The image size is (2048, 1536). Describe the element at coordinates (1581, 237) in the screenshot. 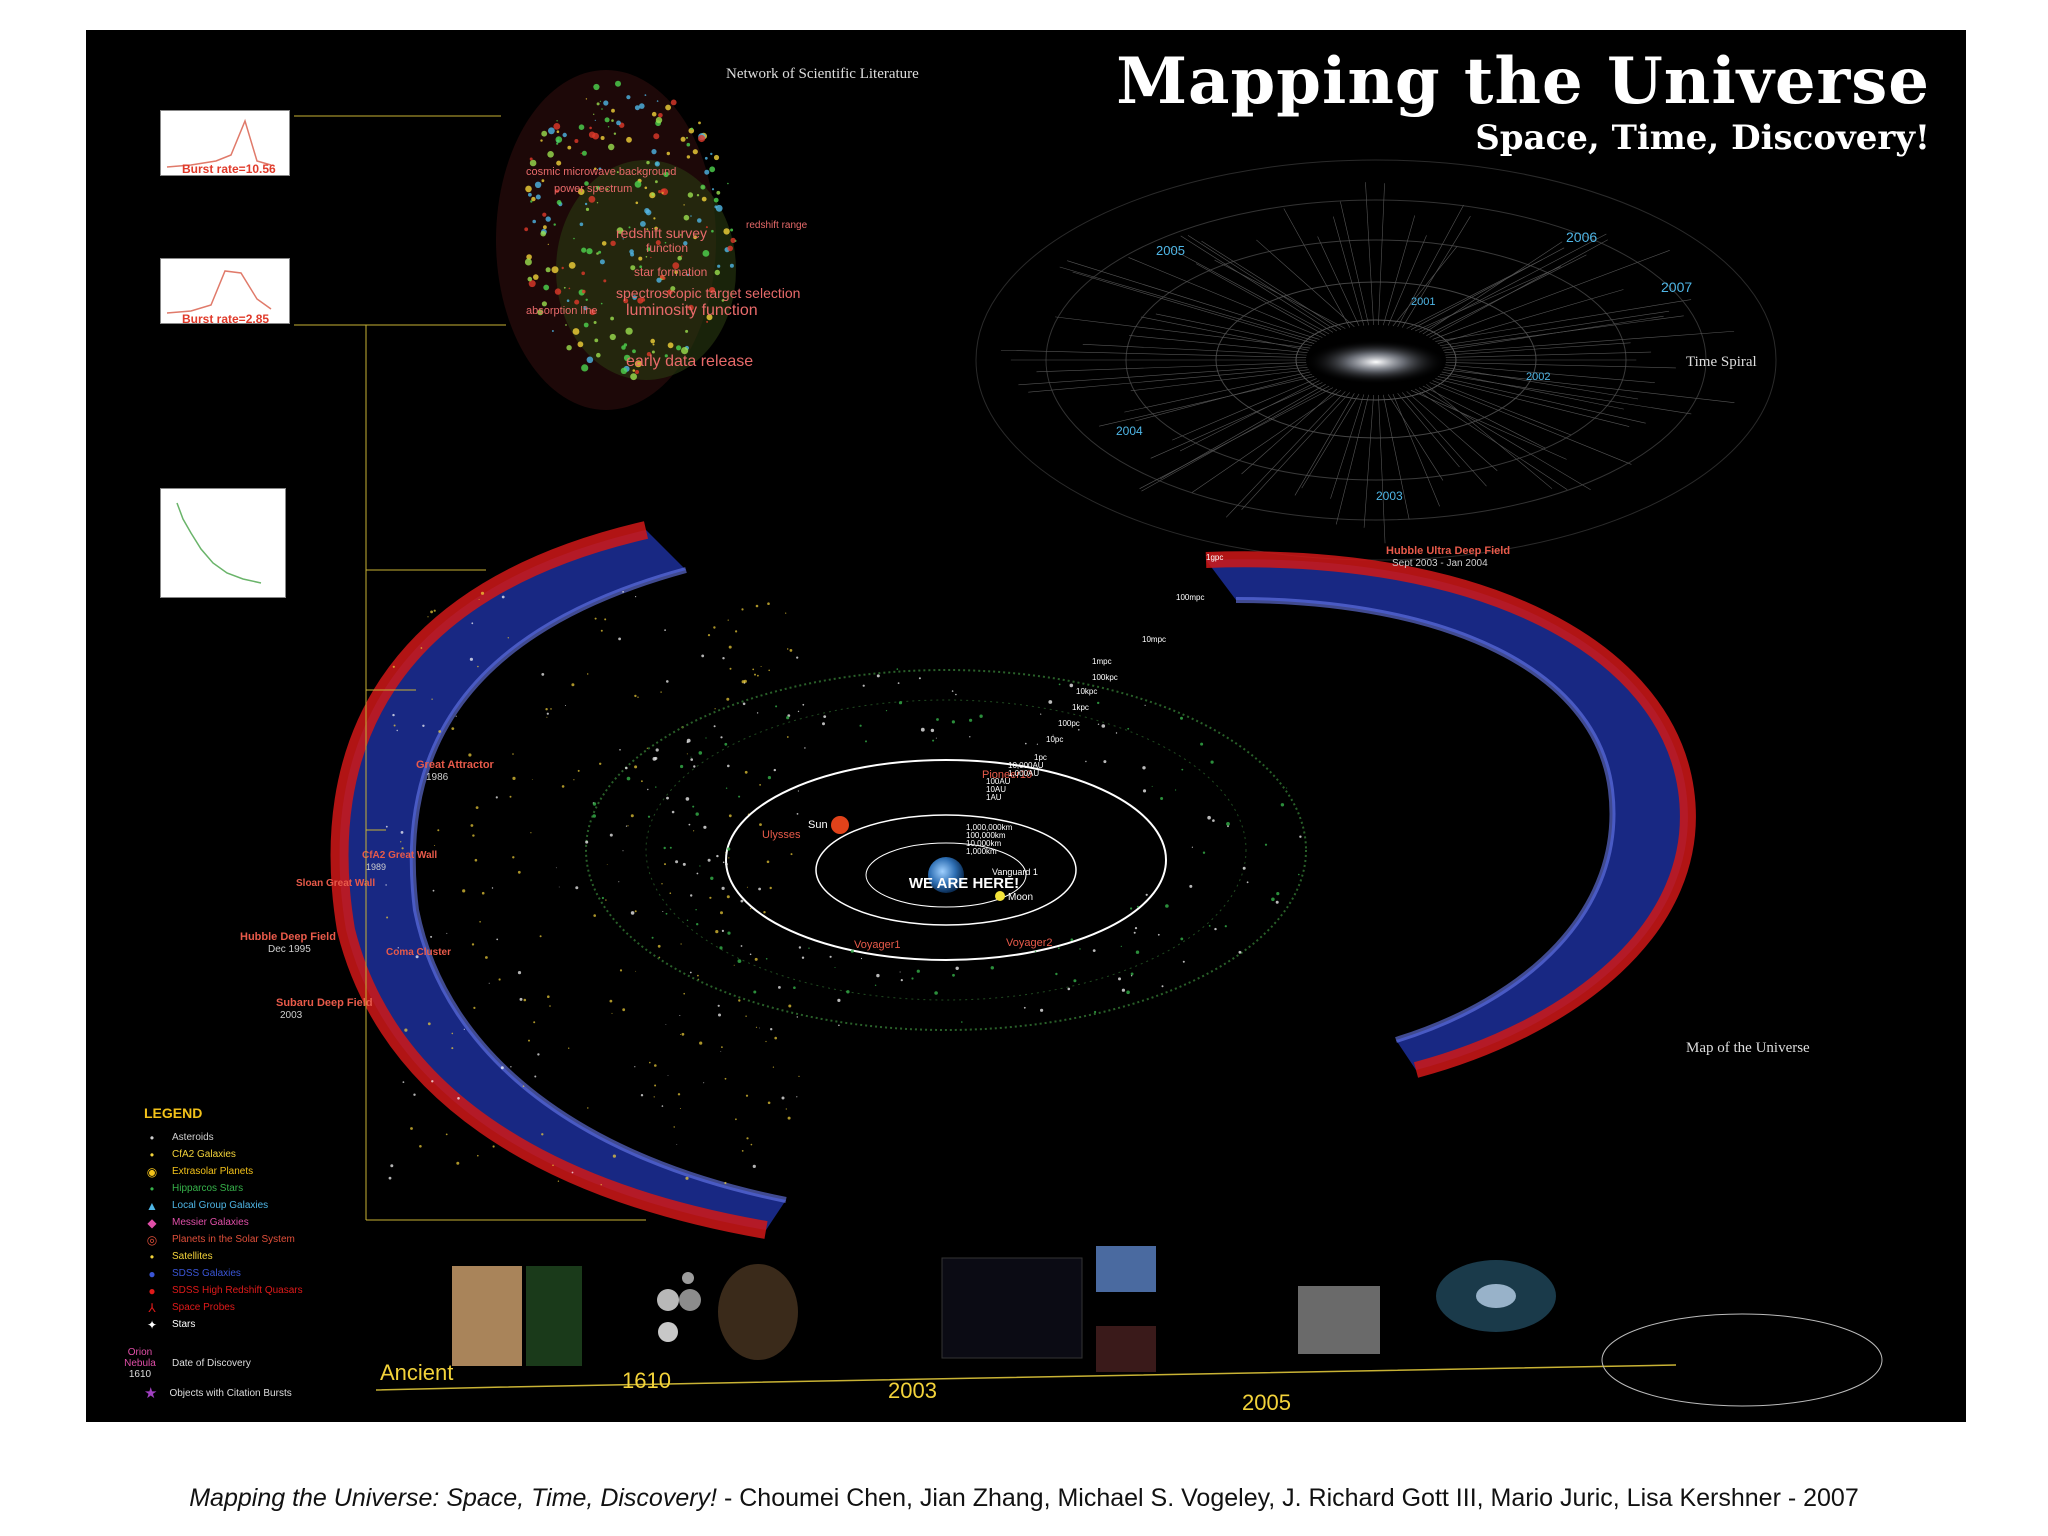

I see `spiral-year-2006: 2006` at that location.